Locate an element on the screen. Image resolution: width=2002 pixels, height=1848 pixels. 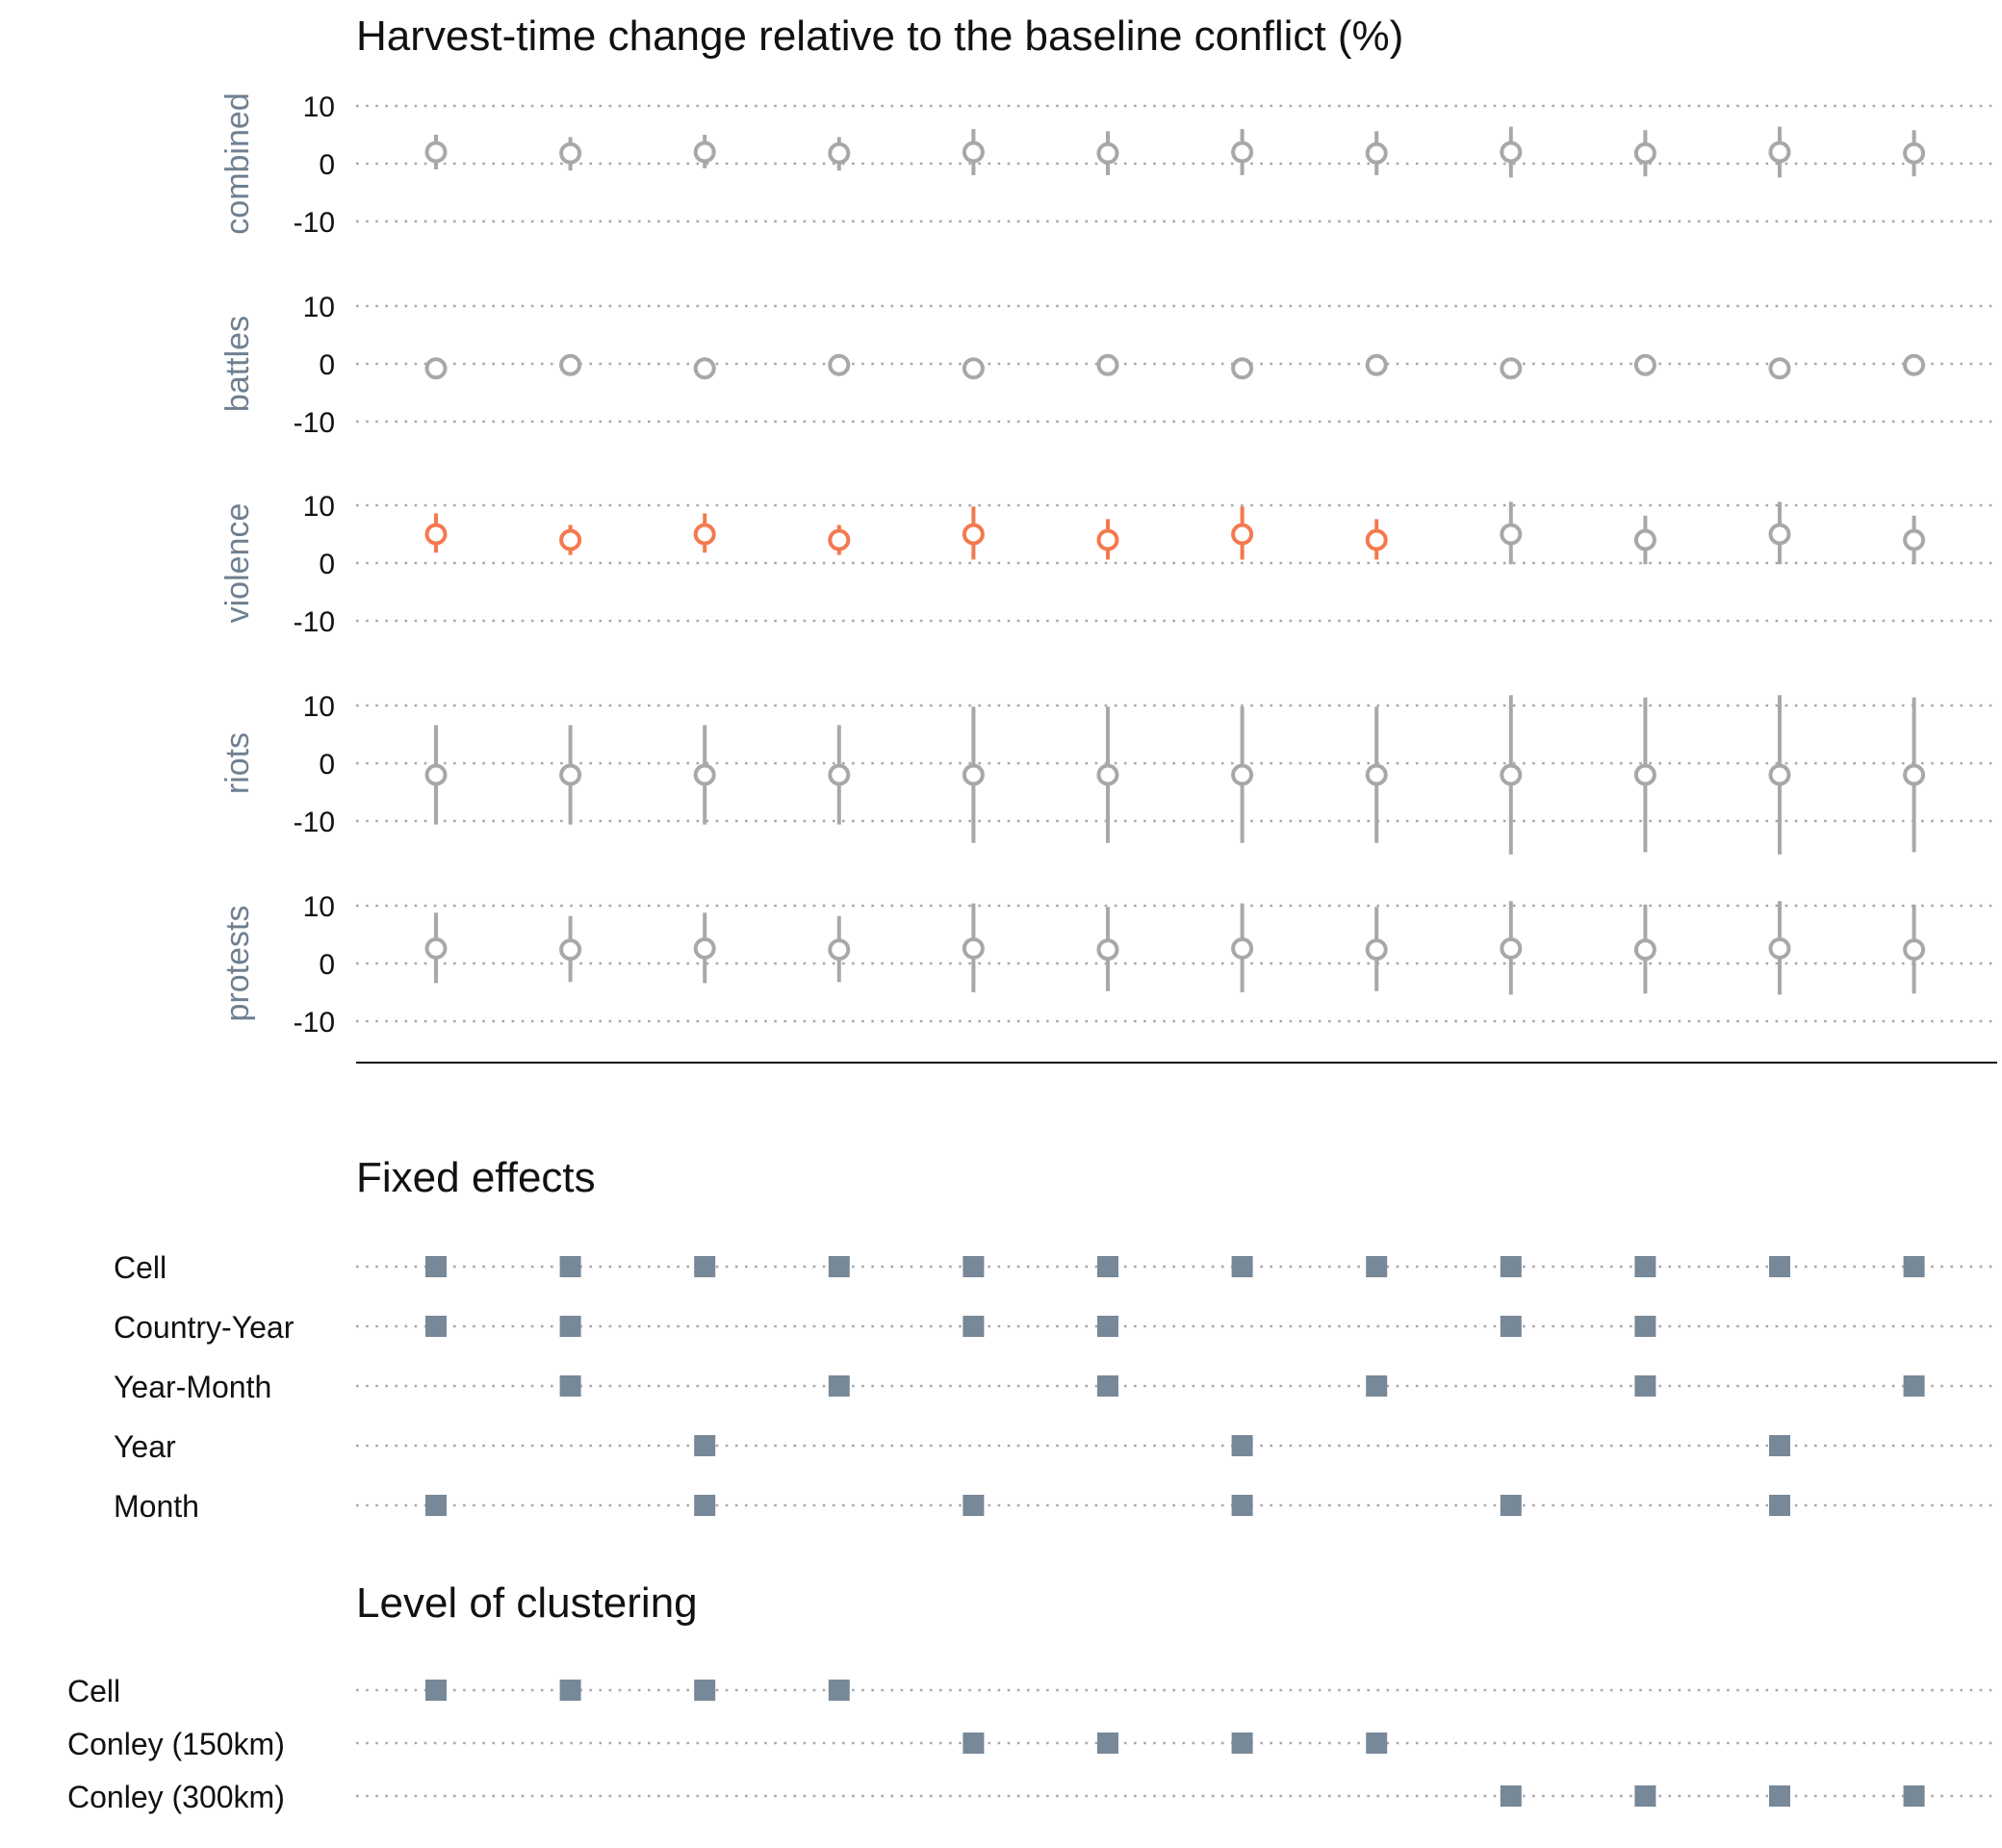
matrix-row: Cell is located at coordinates (1053, 1267).